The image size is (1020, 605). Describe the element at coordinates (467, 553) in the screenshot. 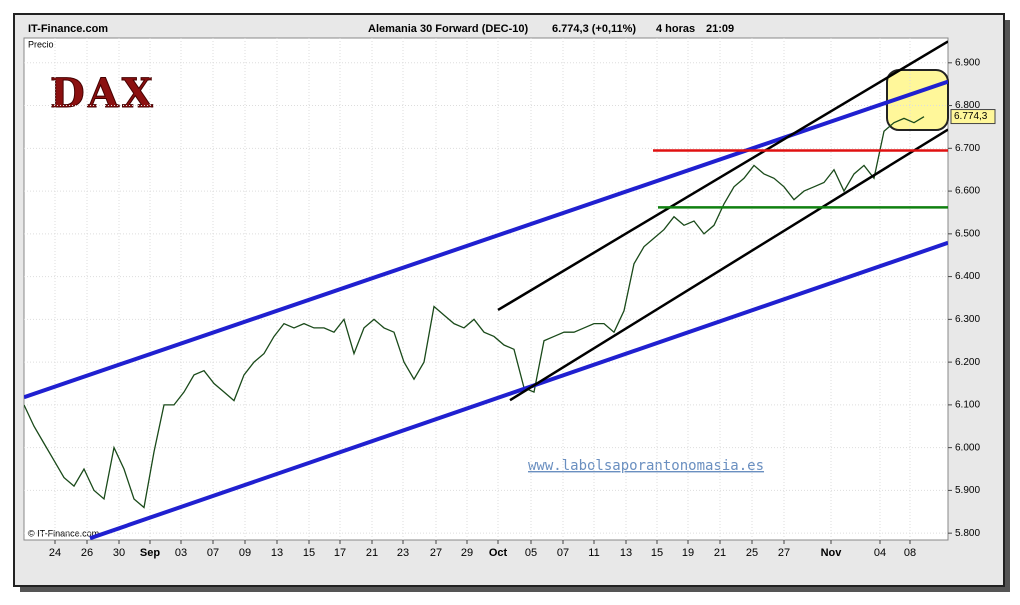

I see `x-tick-label: 29` at that location.